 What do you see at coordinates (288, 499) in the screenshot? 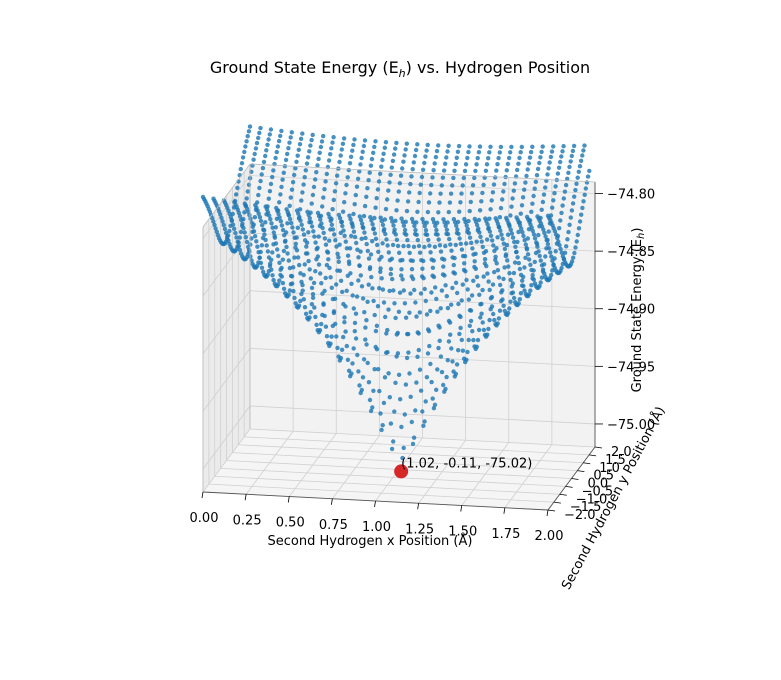
I see `x-tick-mark` at bounding box center [288, 499].